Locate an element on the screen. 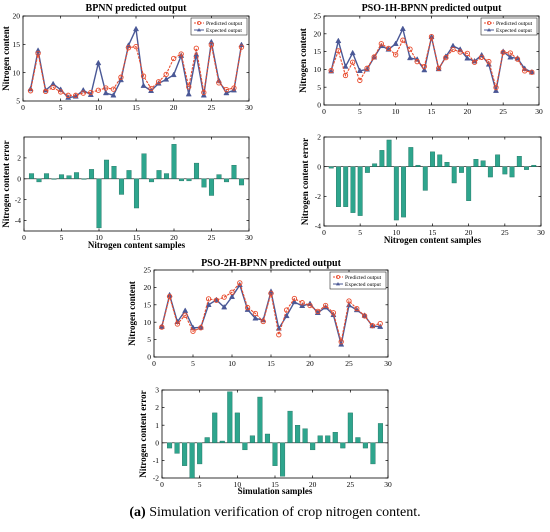 Image resolution: width=550 pixels, height=532 pixels. y-axis-label: Nitrogen content error is located at coordinates (143, 433).